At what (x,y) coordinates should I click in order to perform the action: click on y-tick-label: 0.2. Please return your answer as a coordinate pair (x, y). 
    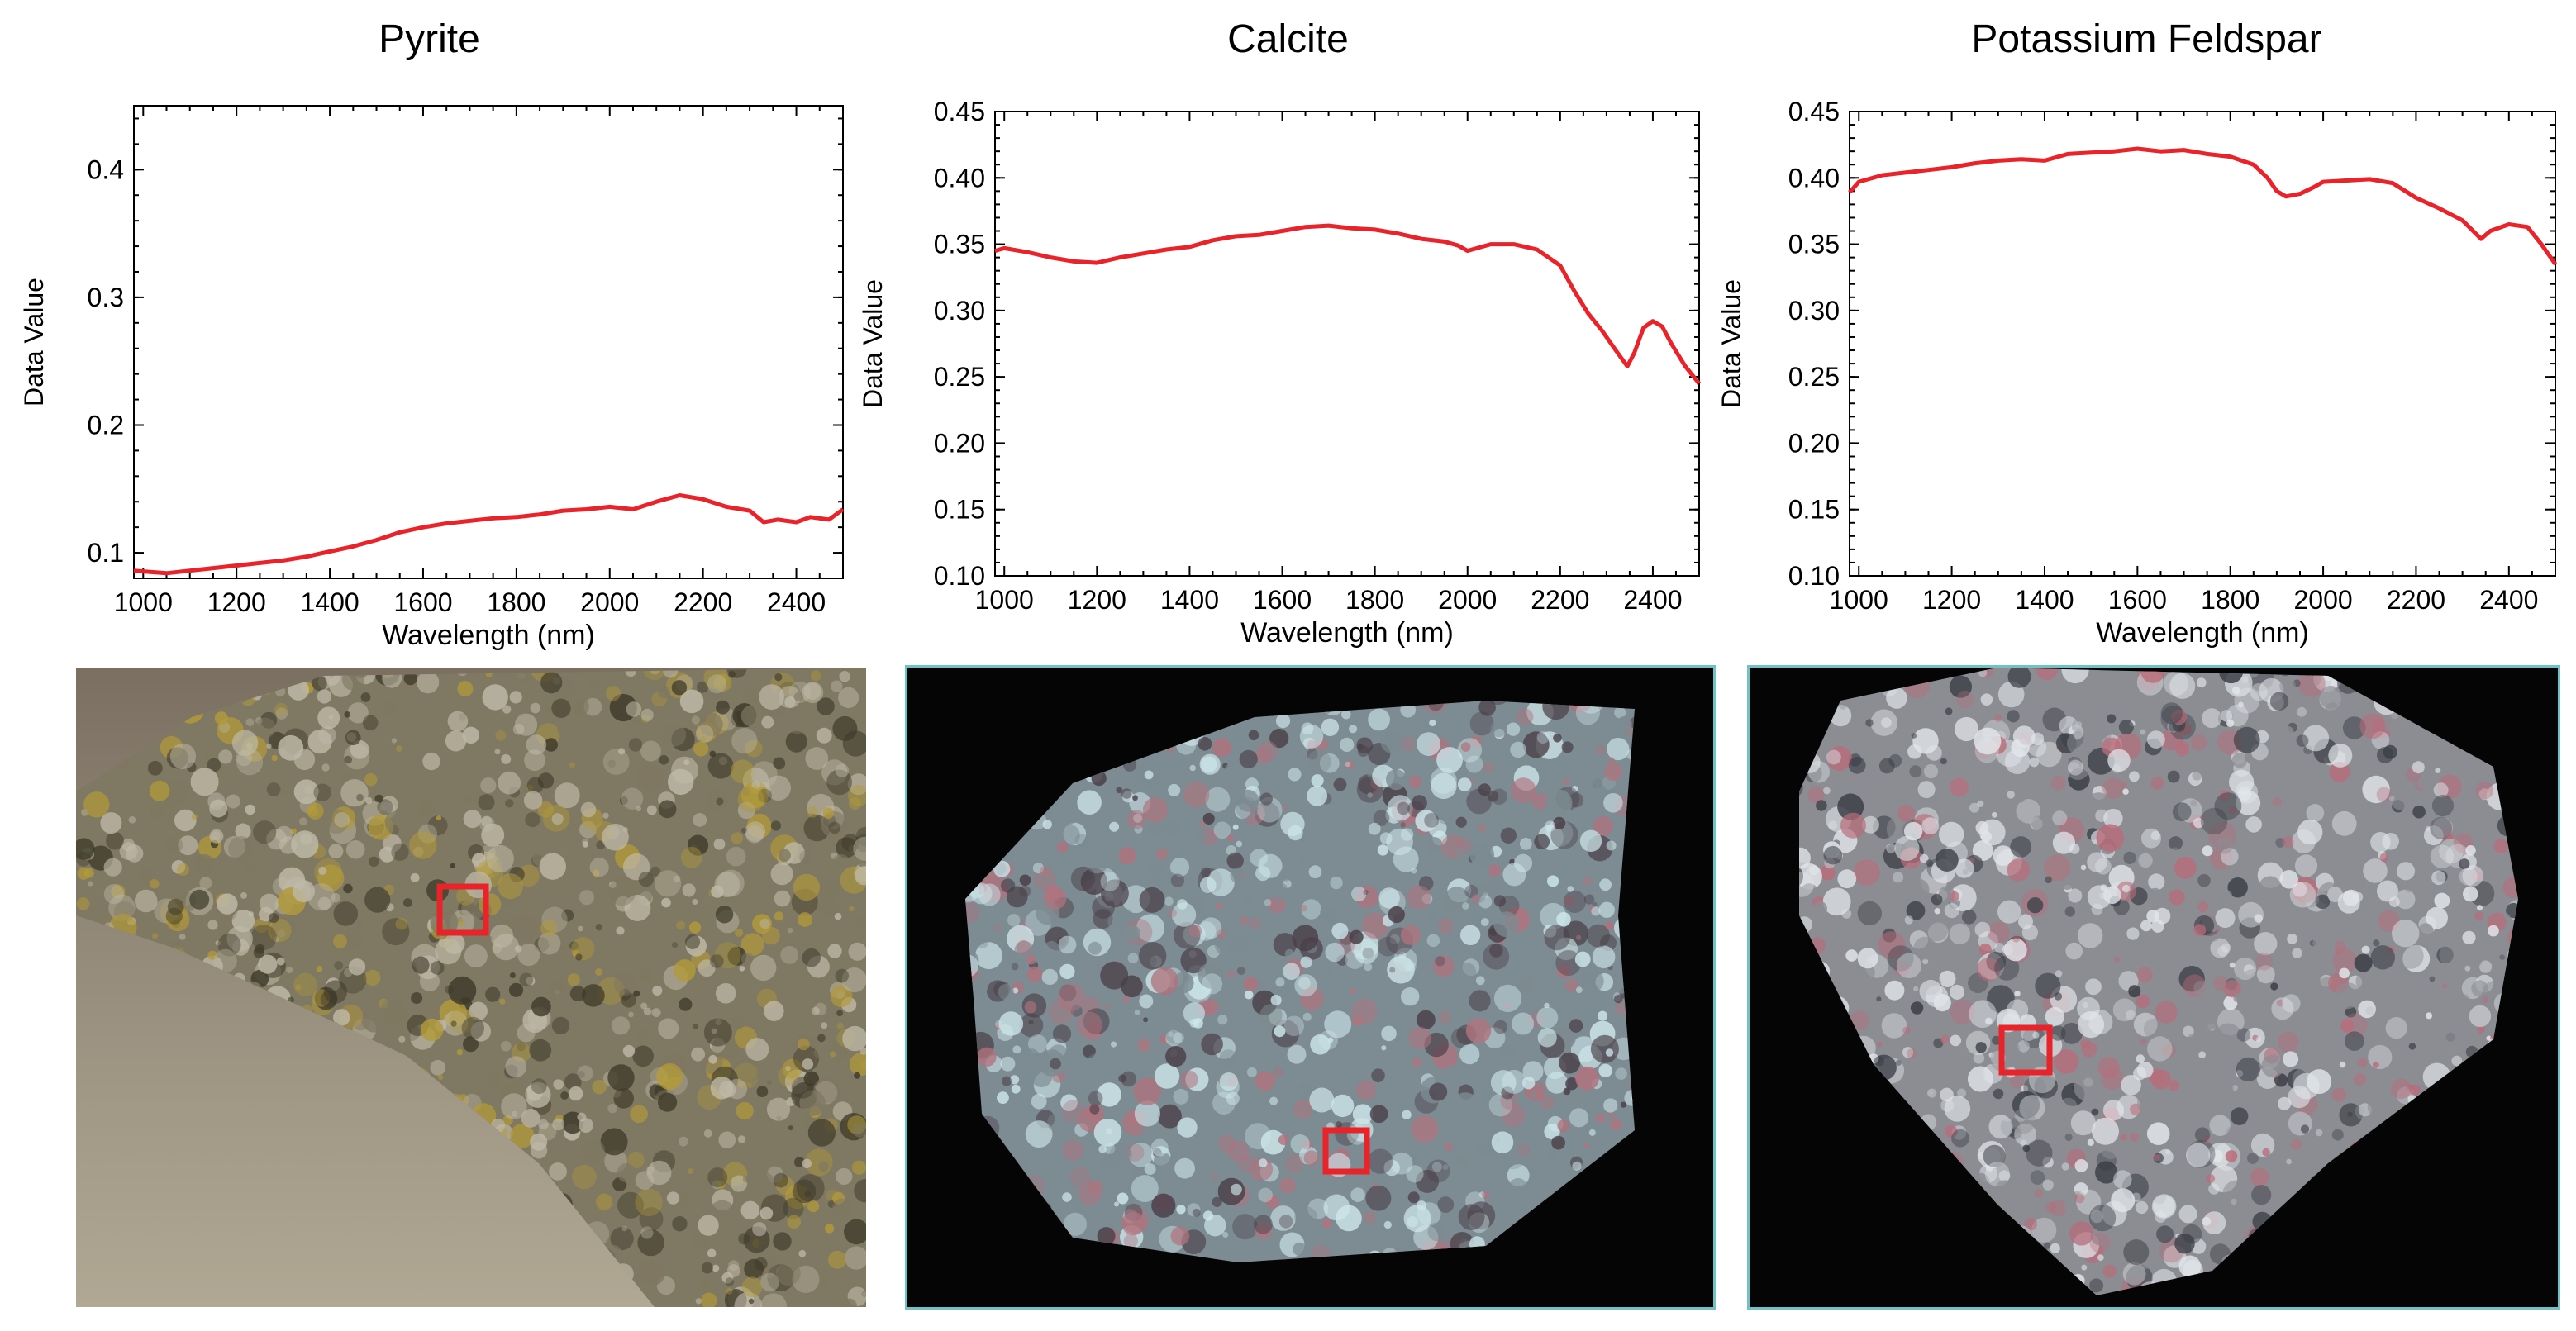
    Looking at the image, I should click on (106, 425).